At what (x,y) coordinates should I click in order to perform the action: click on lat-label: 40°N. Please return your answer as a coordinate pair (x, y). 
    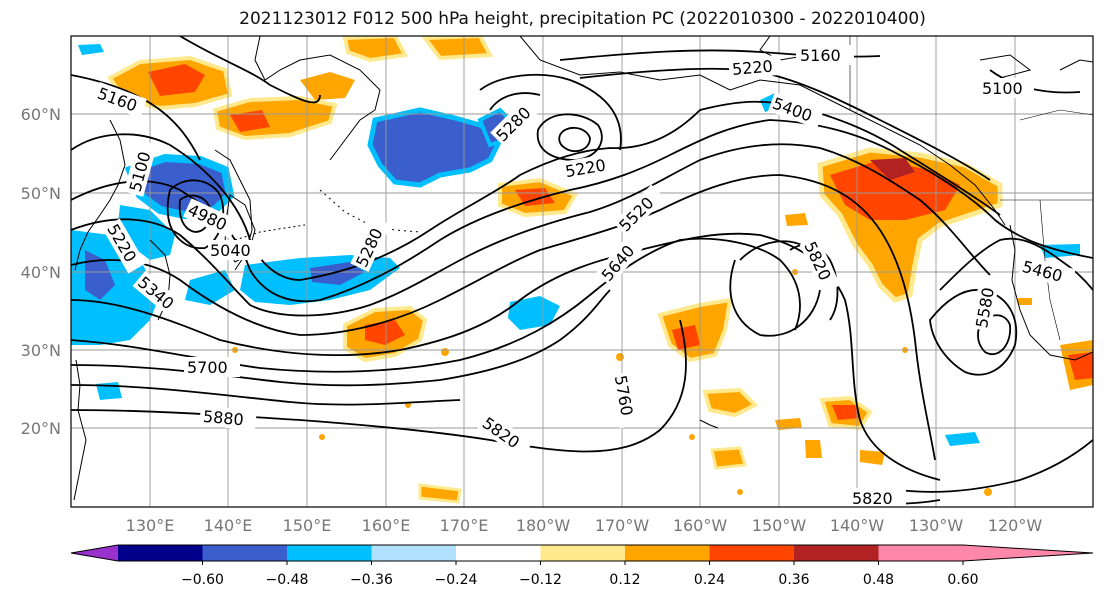
    Looking at the image, I should click on (41, 272).